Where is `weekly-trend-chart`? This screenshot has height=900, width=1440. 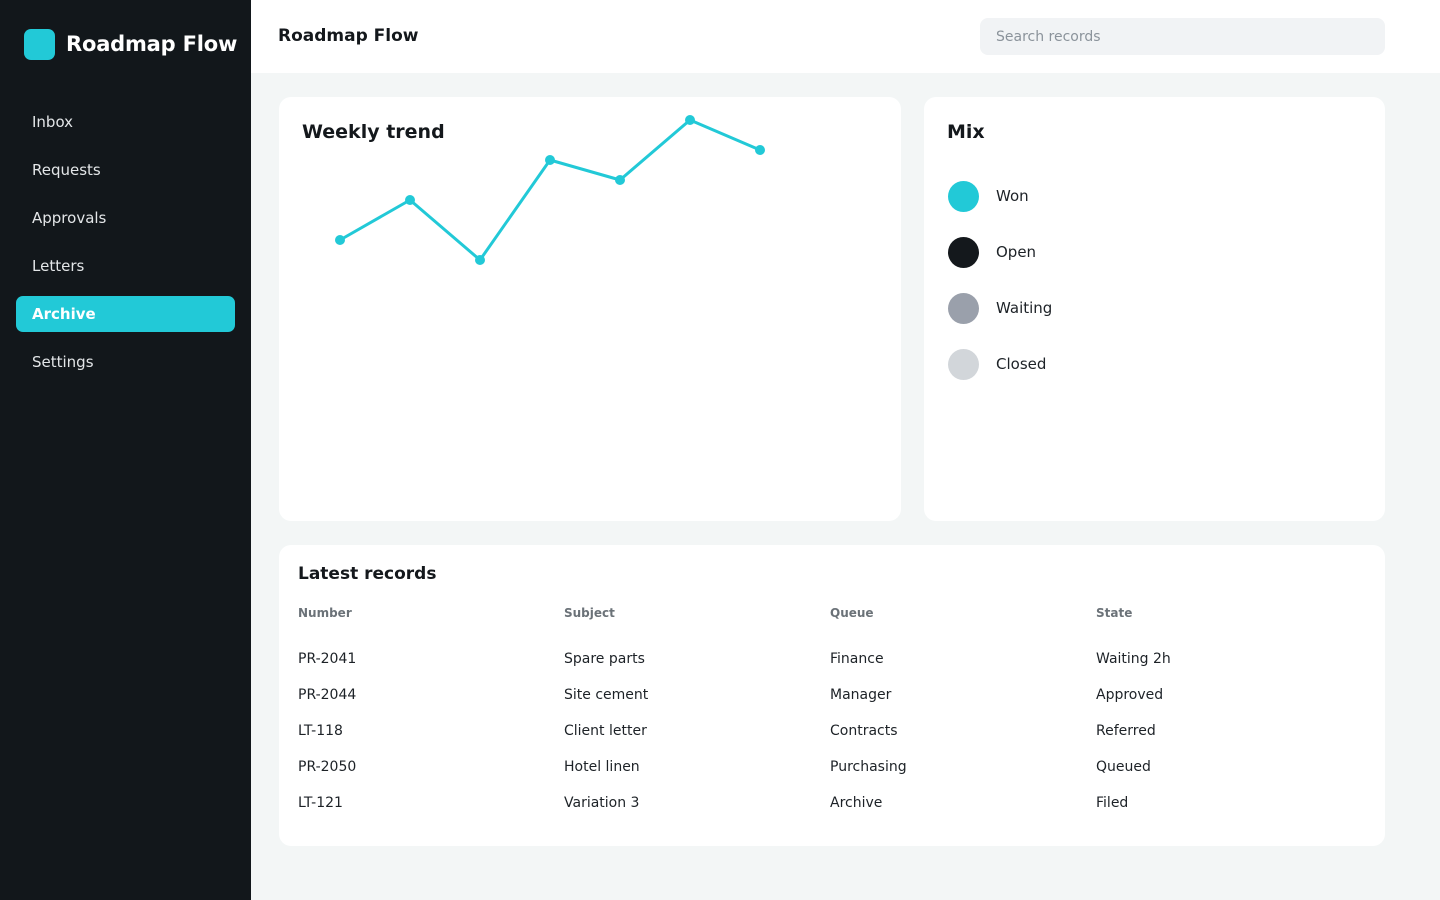
weekly-trend-chart is located at coordinates (550, 190).